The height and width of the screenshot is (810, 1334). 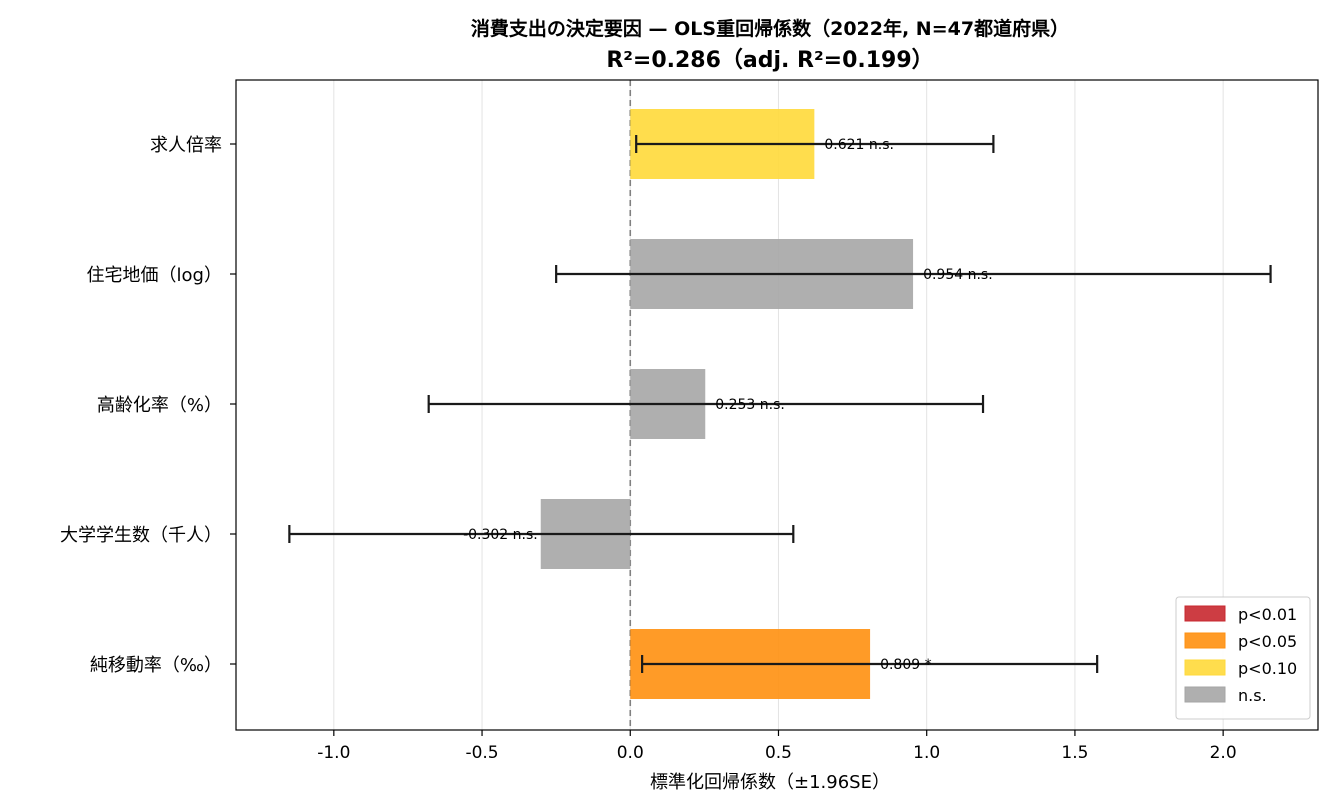 I want to click on y-tick-label: 純移動率（‰）, so click(x=156, y=665).